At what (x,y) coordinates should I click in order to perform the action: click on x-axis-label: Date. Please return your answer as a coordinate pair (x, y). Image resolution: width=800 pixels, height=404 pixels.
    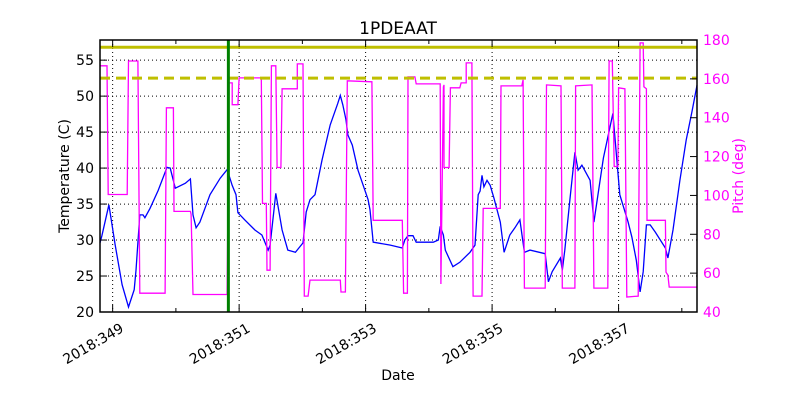
    Looking at the image, I should click on (397, 376).